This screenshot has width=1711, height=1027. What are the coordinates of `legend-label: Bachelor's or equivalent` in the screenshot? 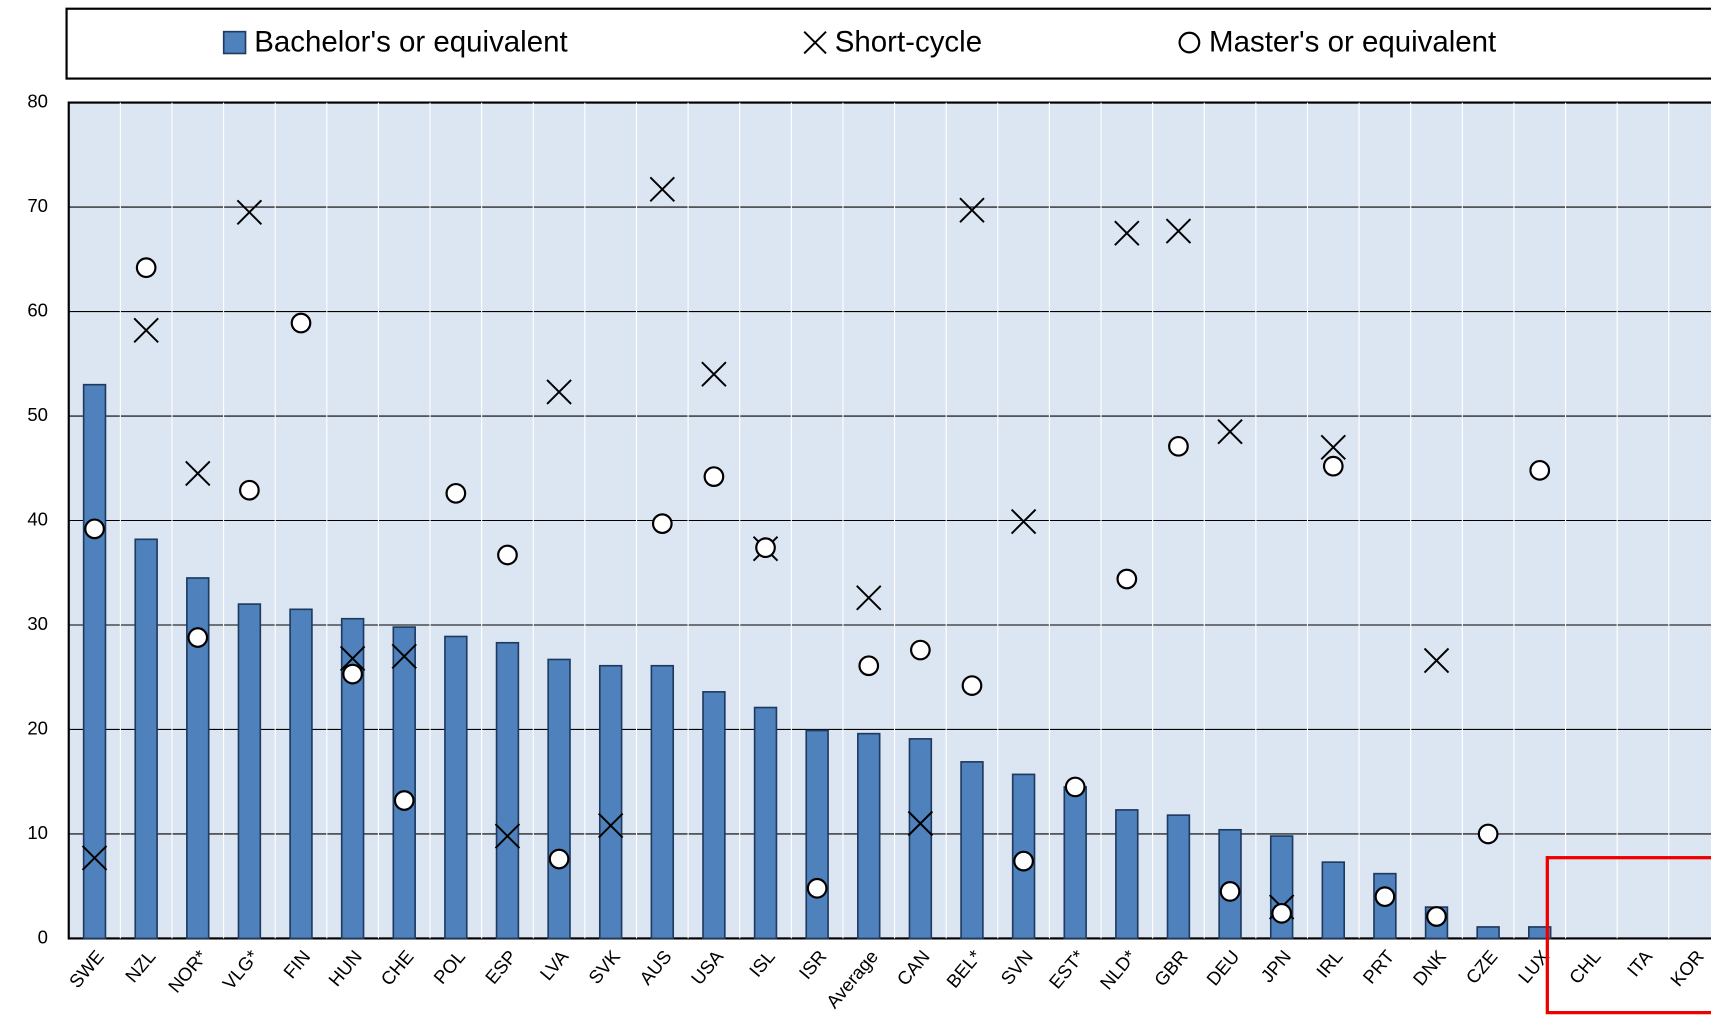 It's located at (410, 41).